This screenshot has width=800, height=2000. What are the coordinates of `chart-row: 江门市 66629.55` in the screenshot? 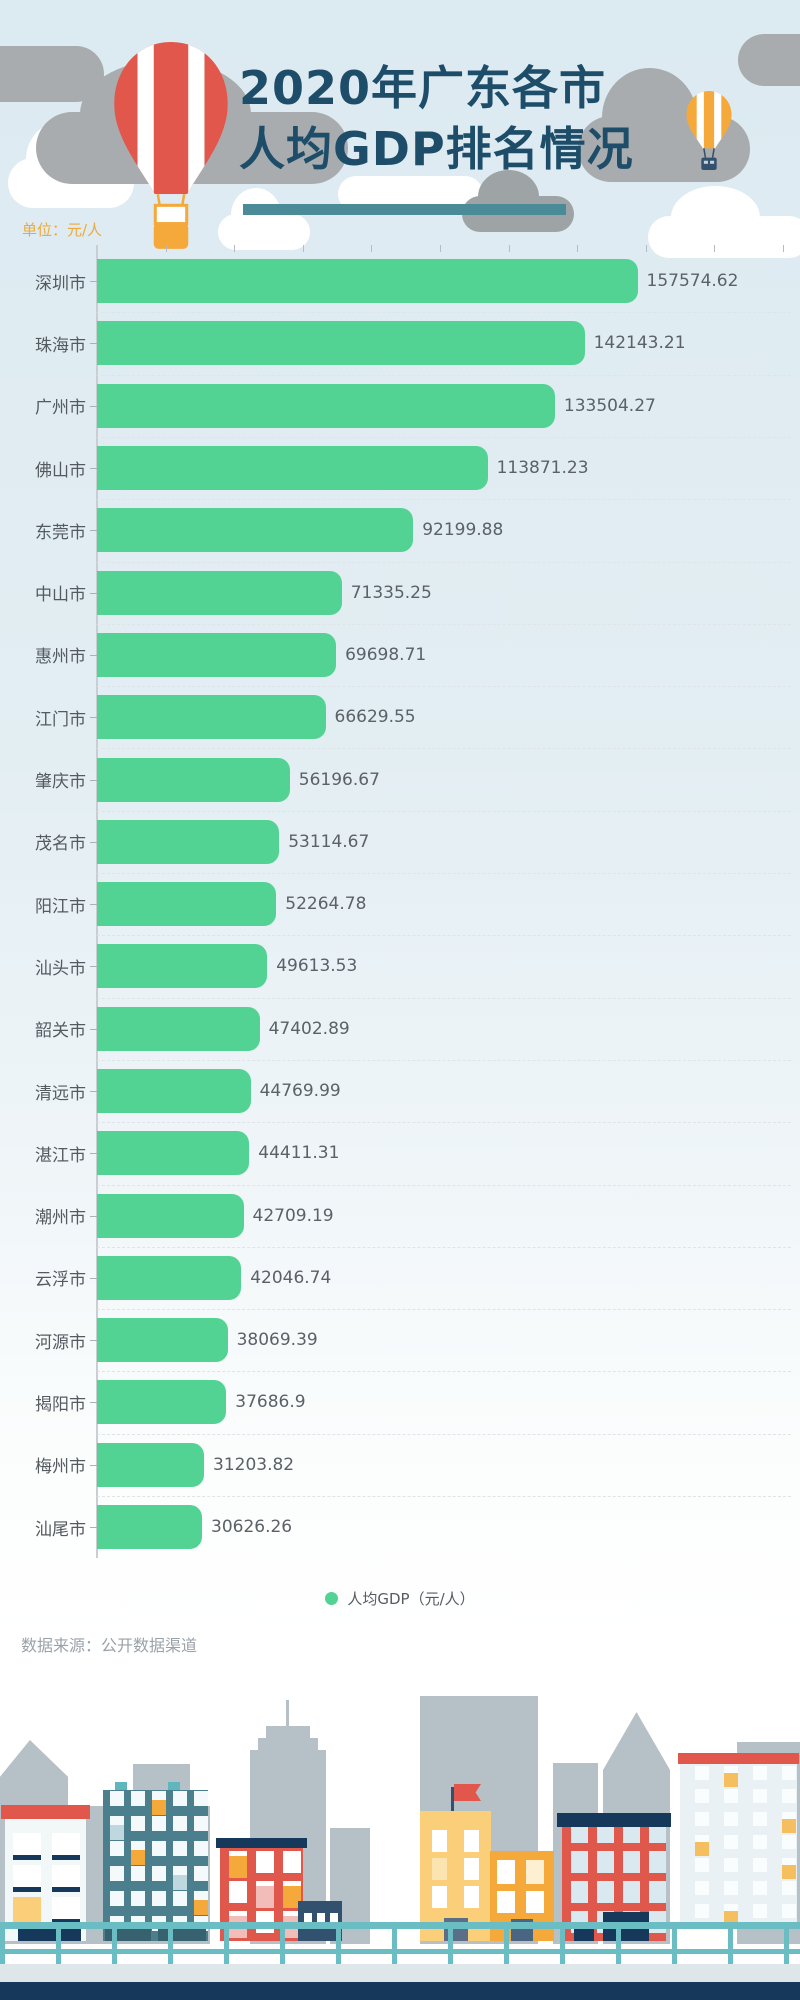 It's located at (400, 717).